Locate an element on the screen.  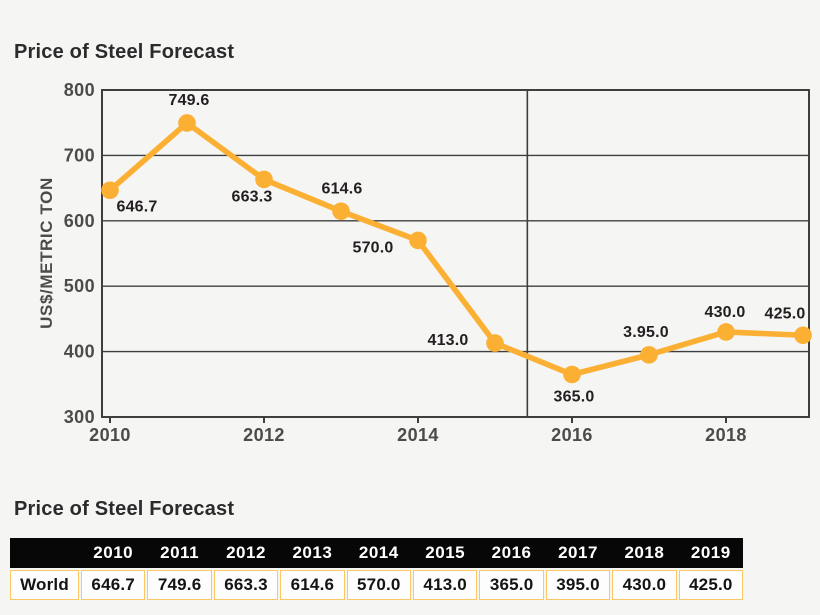
year-header-2013: 2013 is located at coordinates (312, 552).